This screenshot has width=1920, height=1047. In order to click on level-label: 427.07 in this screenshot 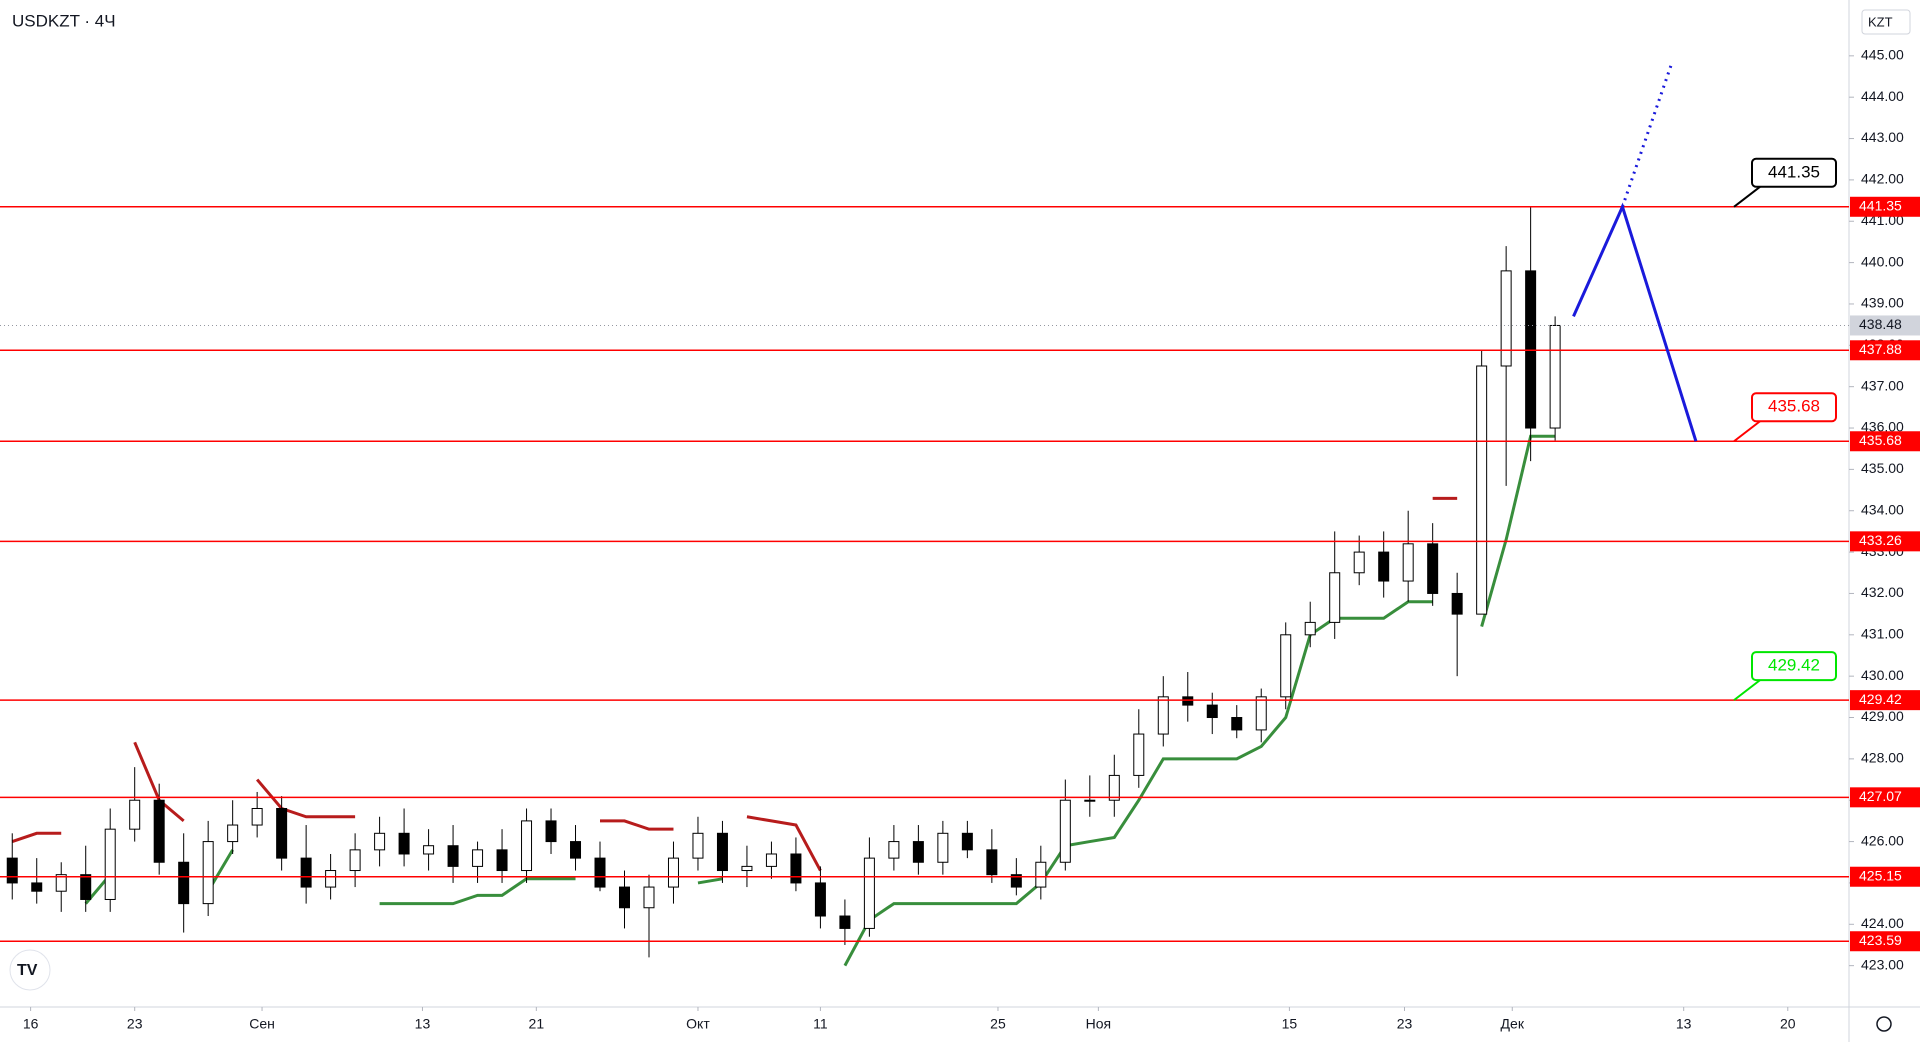, I will do `click(1880, 796)`.